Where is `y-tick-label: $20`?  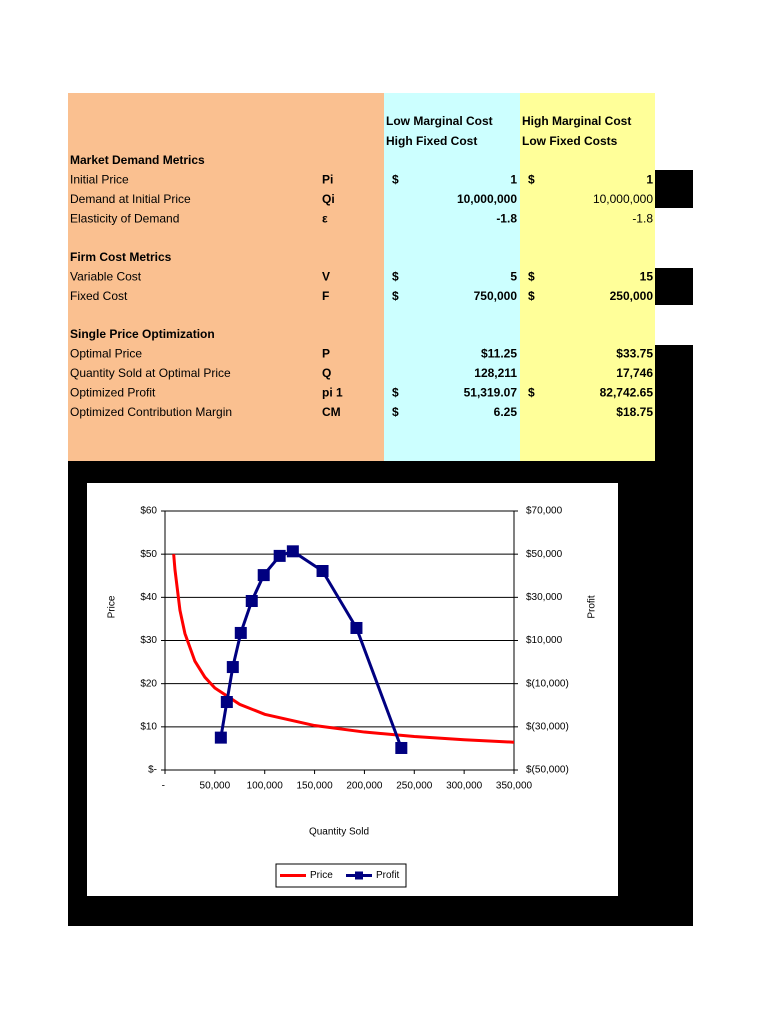 y-tick-label: $20 is located at coordinates (148, 683).